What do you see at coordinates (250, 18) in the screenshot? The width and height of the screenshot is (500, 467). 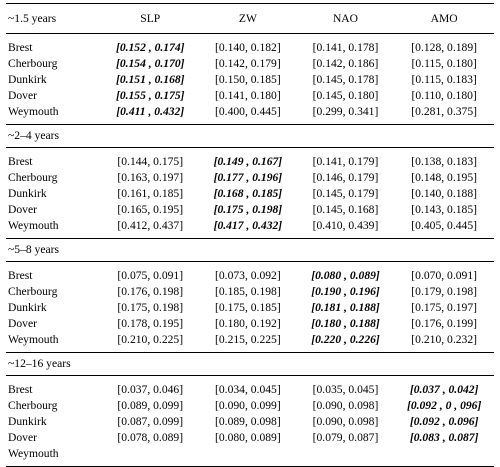 I see `header-row: ~1.5 years SLP ZW NAO AMO` at bounding box center [250, 18].